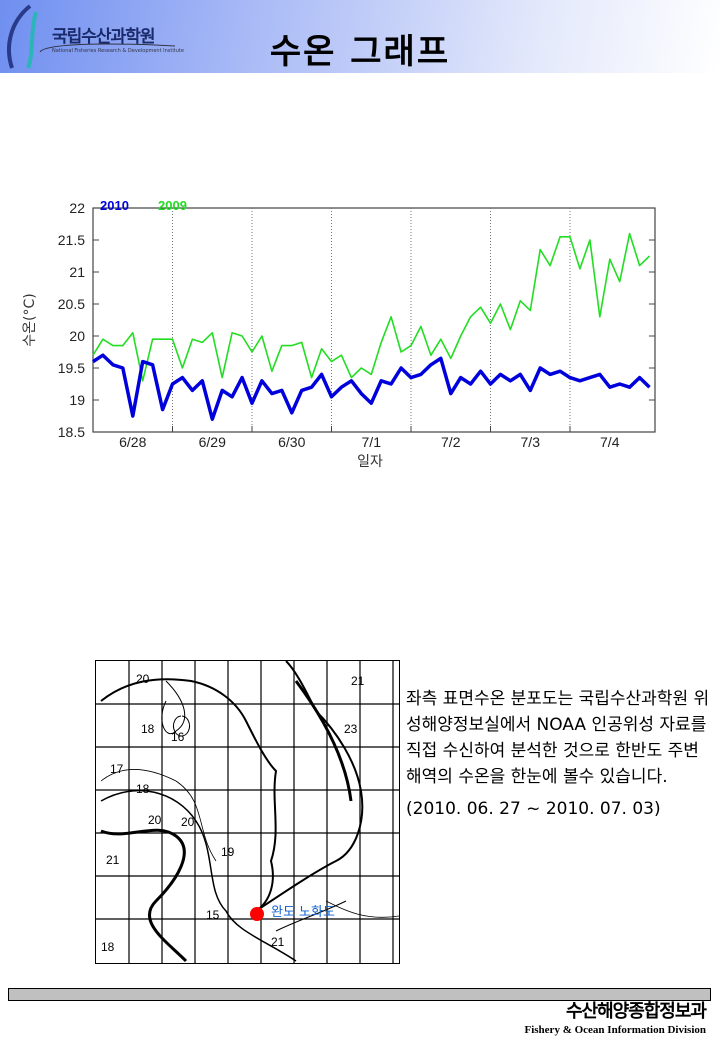 The width and height of the screenshot is (720, 1040). What do you see at coordinates (636, 1011) in the screenshot?
I see `footer-division-korean: 수산해양종합정보과` at bounding box center [636, 1011].